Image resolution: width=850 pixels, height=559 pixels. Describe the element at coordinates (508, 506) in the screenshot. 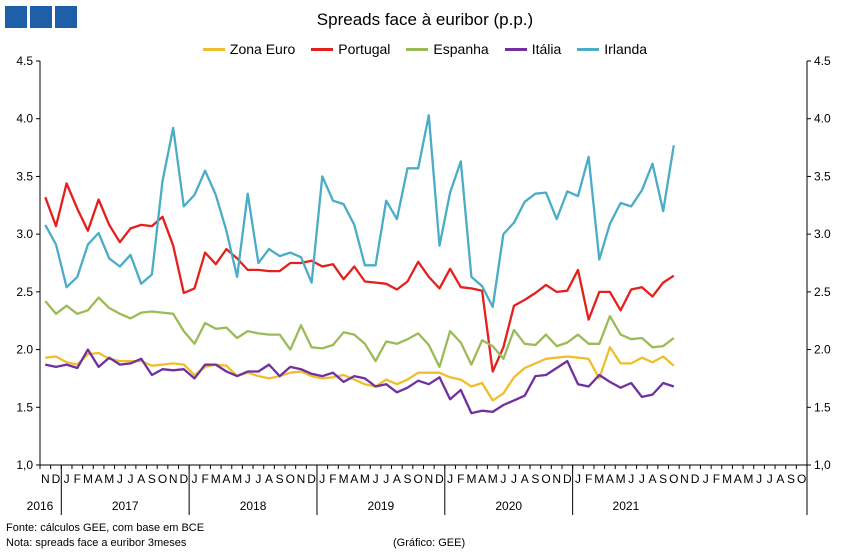

I see `x-year-label: 2020` at that location.